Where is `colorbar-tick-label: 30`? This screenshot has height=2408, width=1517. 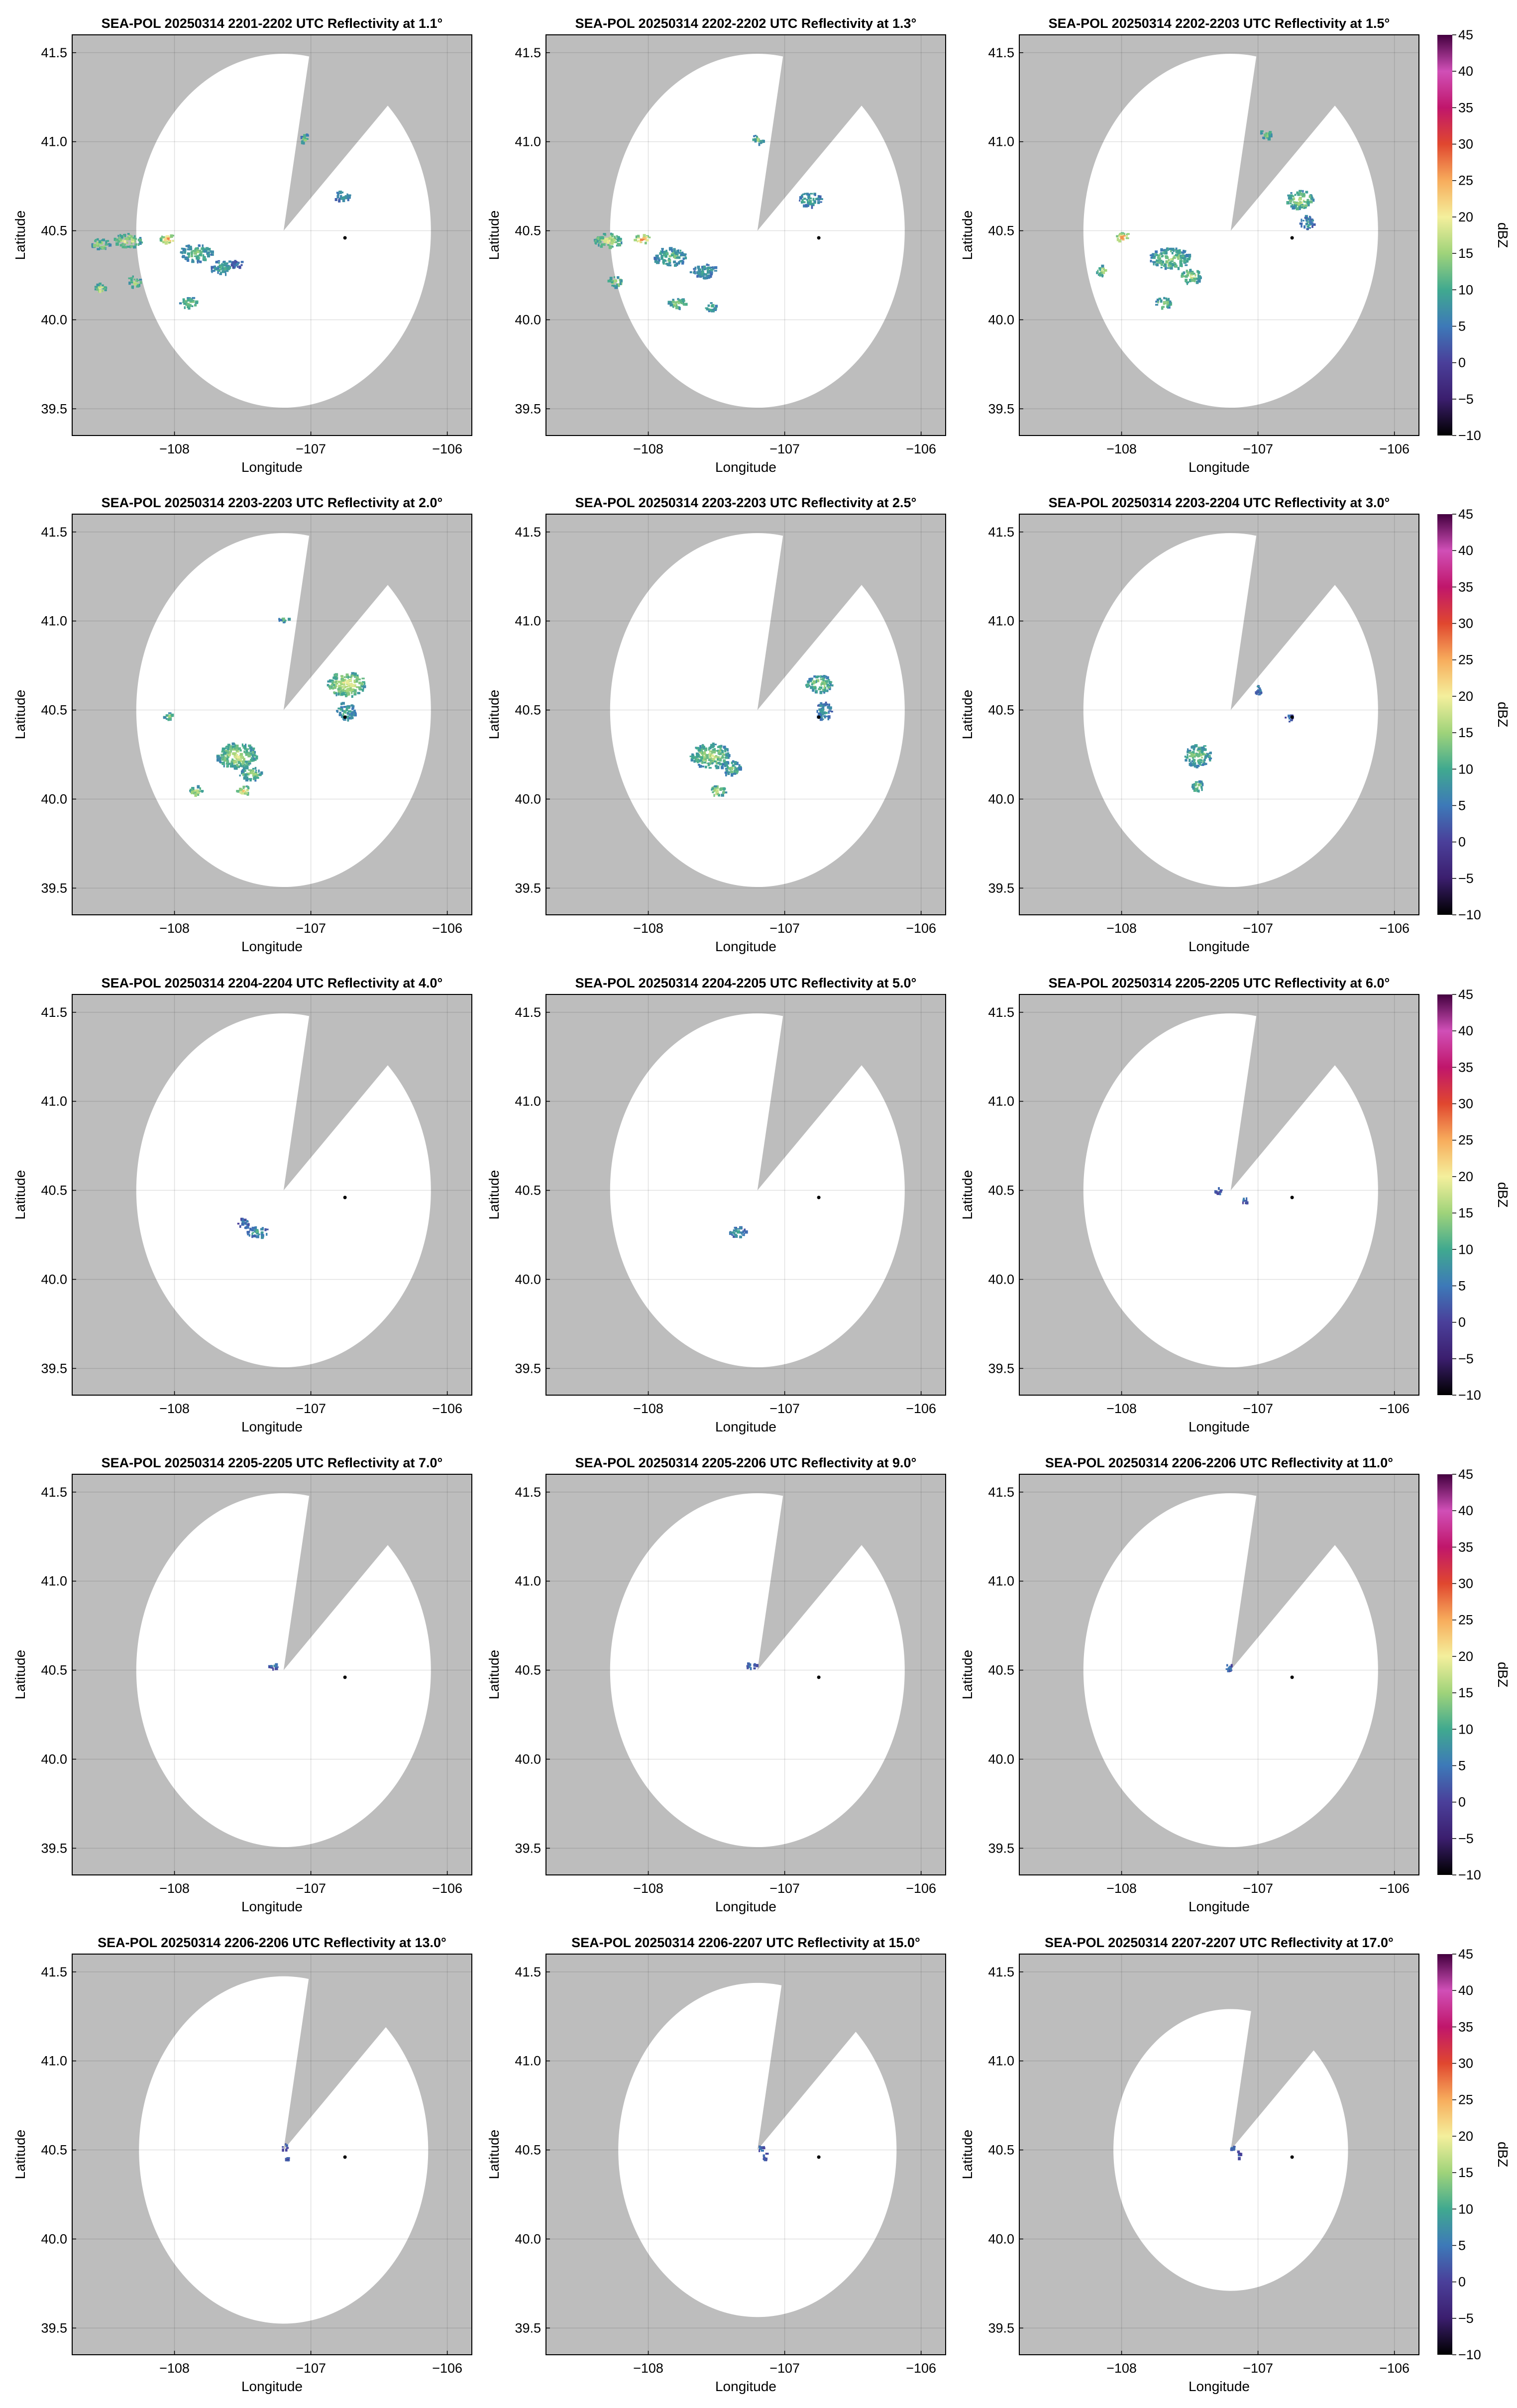 colorbar-tick-label: 30 is located at coordinates (1466, 2063).